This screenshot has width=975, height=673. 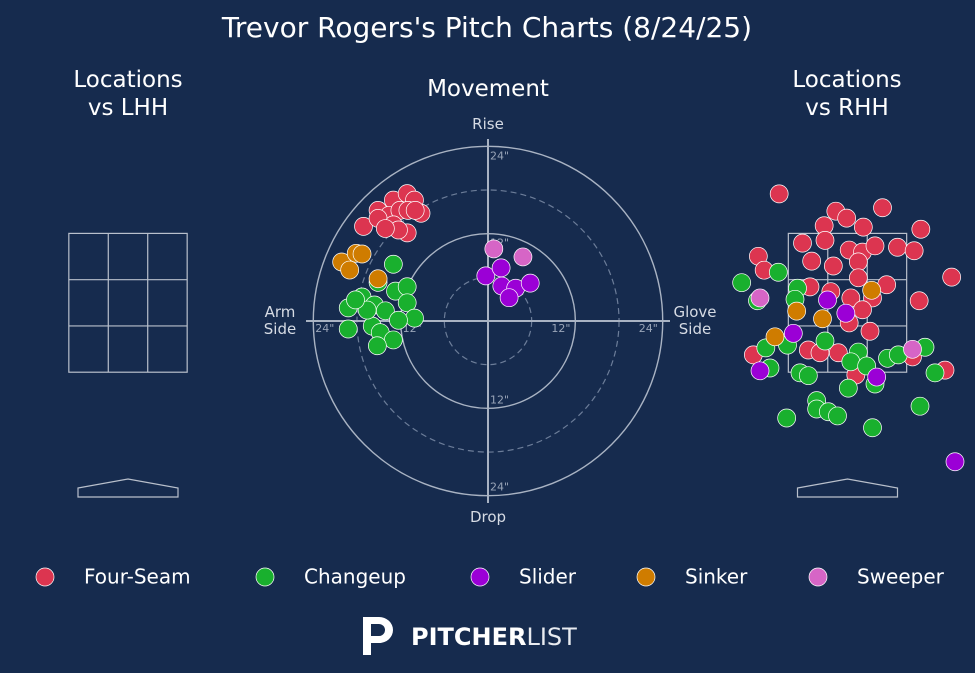 I want to click on logo-light: LIST, so click(x=551, y=637).